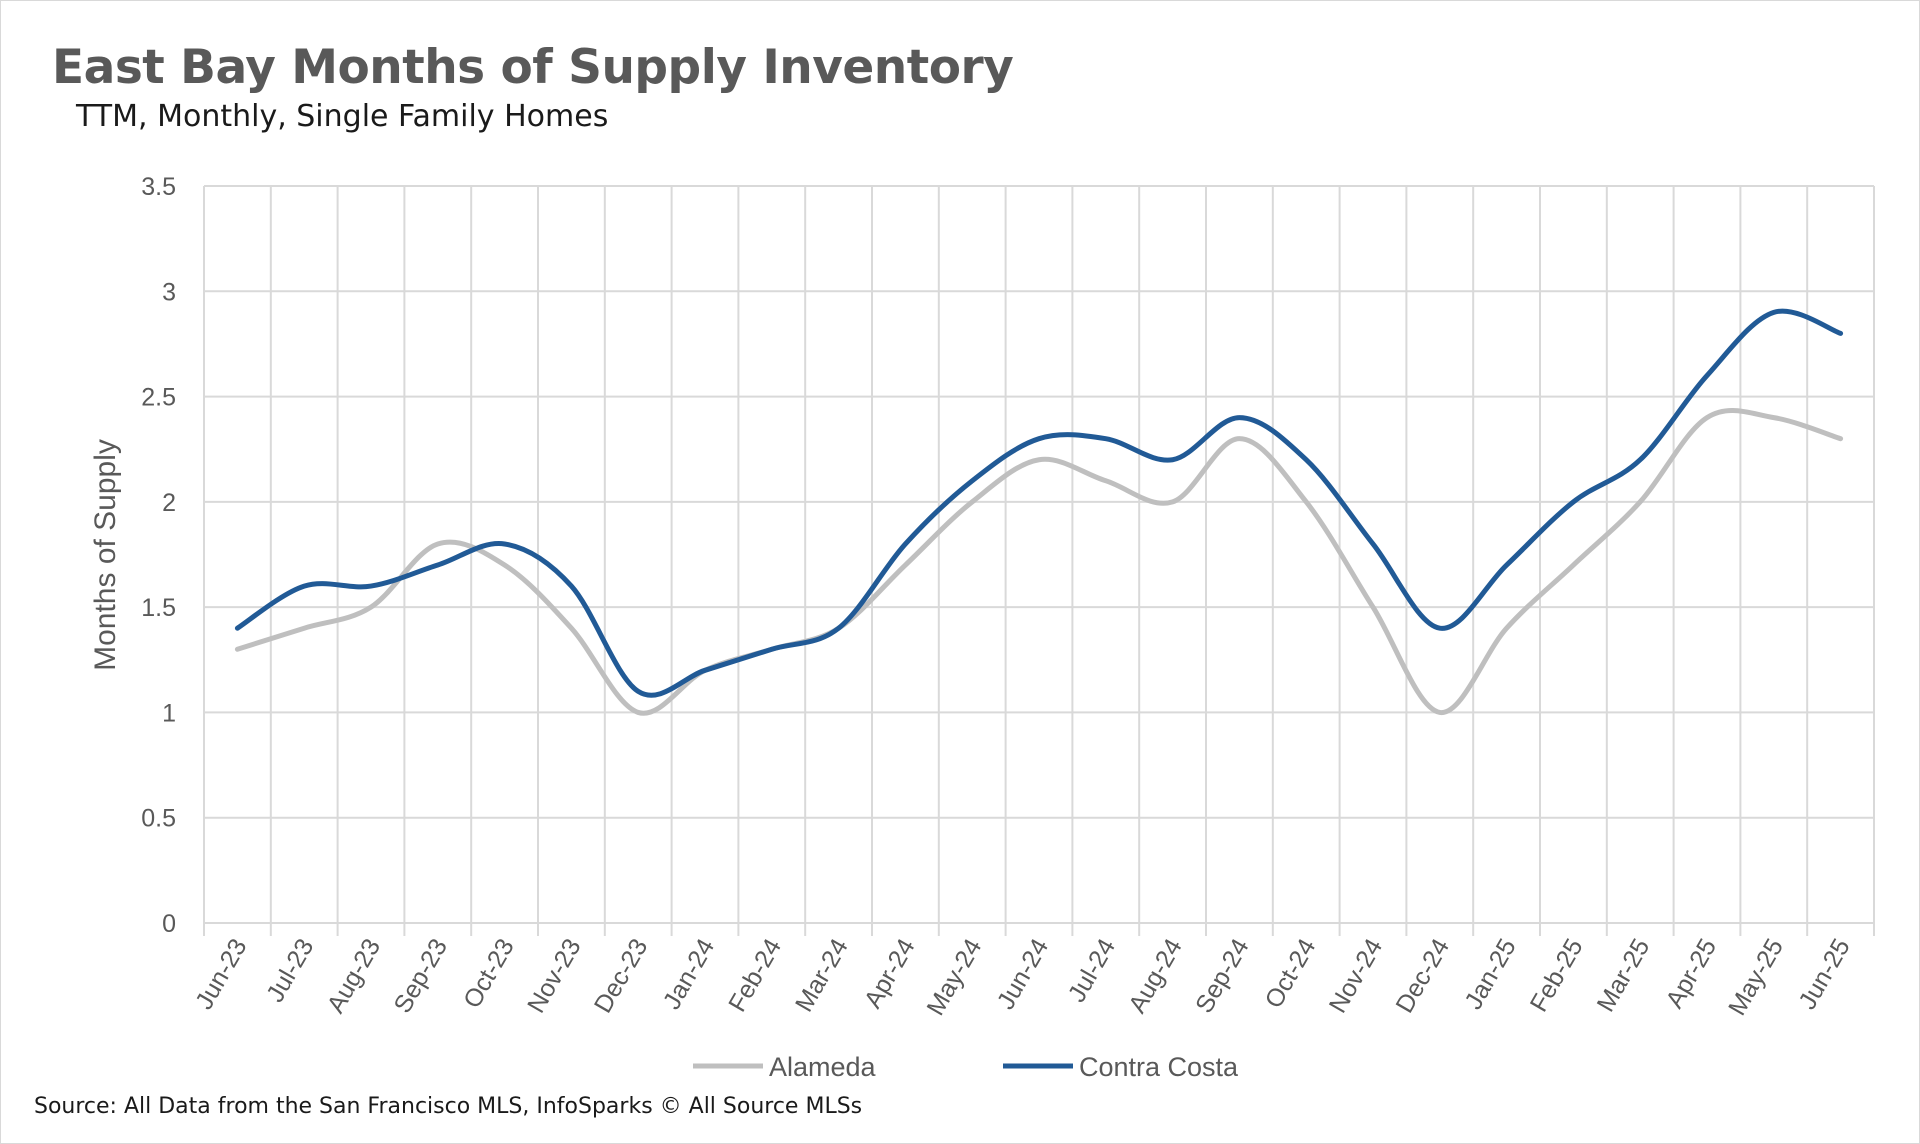  Describe the element at coordinates (221, 974) in the screenshot. I see `x-tick-label: Jun-23` at that location.